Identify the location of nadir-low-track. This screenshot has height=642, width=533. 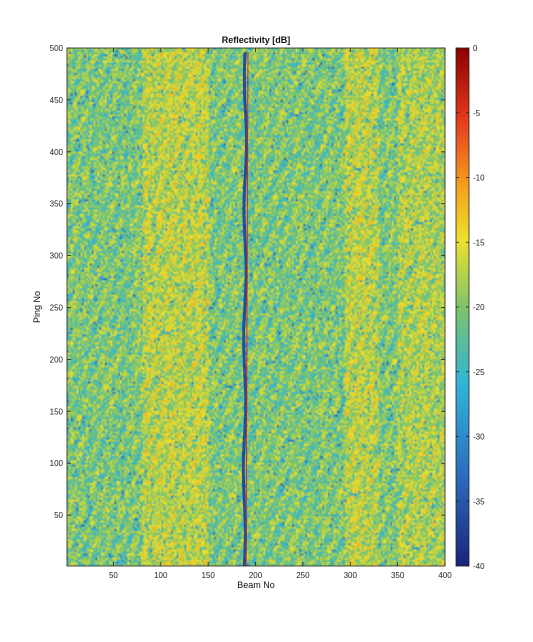
(245, 309).